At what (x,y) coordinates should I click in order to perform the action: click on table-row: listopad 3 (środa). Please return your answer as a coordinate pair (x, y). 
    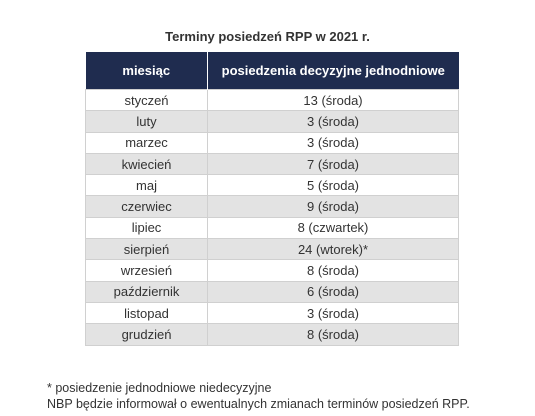
    Looking at the image, I should click on (272, 313).